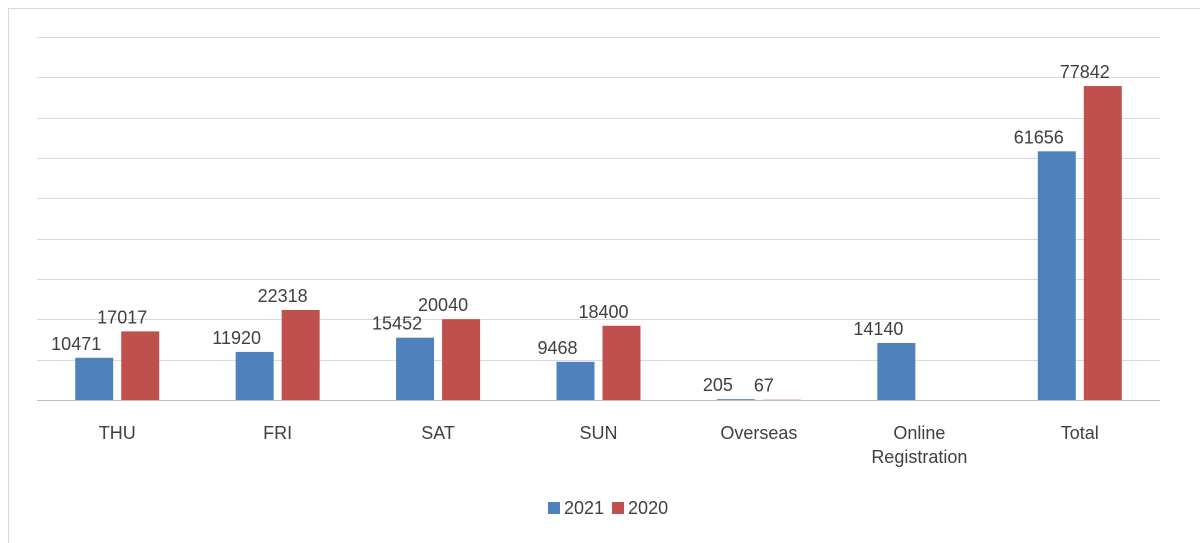 The width and height of the screenshot is (1200, 543). What do you see at coordinates (283, 296) in the screenshot?
I see `data-label: 22318` at bounding box center [283, 296].